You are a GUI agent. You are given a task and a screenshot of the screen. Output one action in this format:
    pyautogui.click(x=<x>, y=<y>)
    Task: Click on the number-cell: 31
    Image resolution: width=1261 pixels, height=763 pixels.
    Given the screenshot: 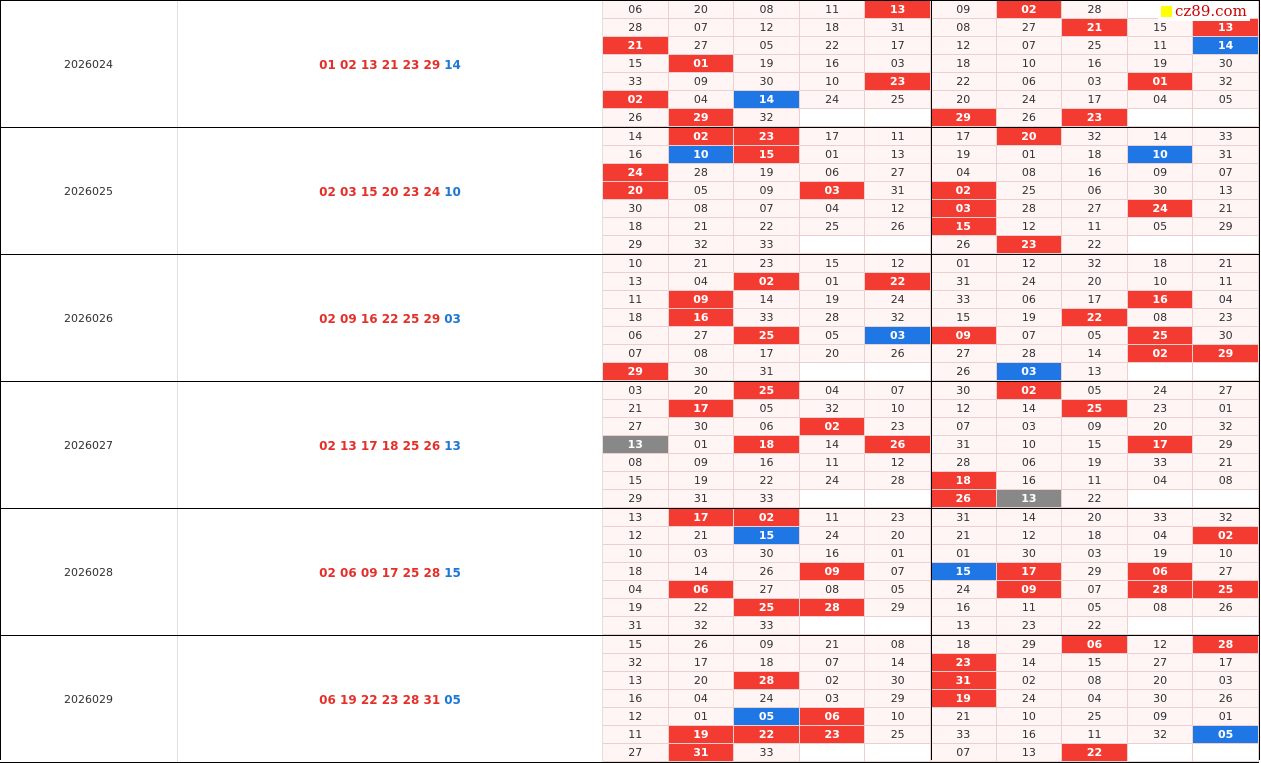 What is the action you would take?
    pyautogui.click(x=898, y=28)
    